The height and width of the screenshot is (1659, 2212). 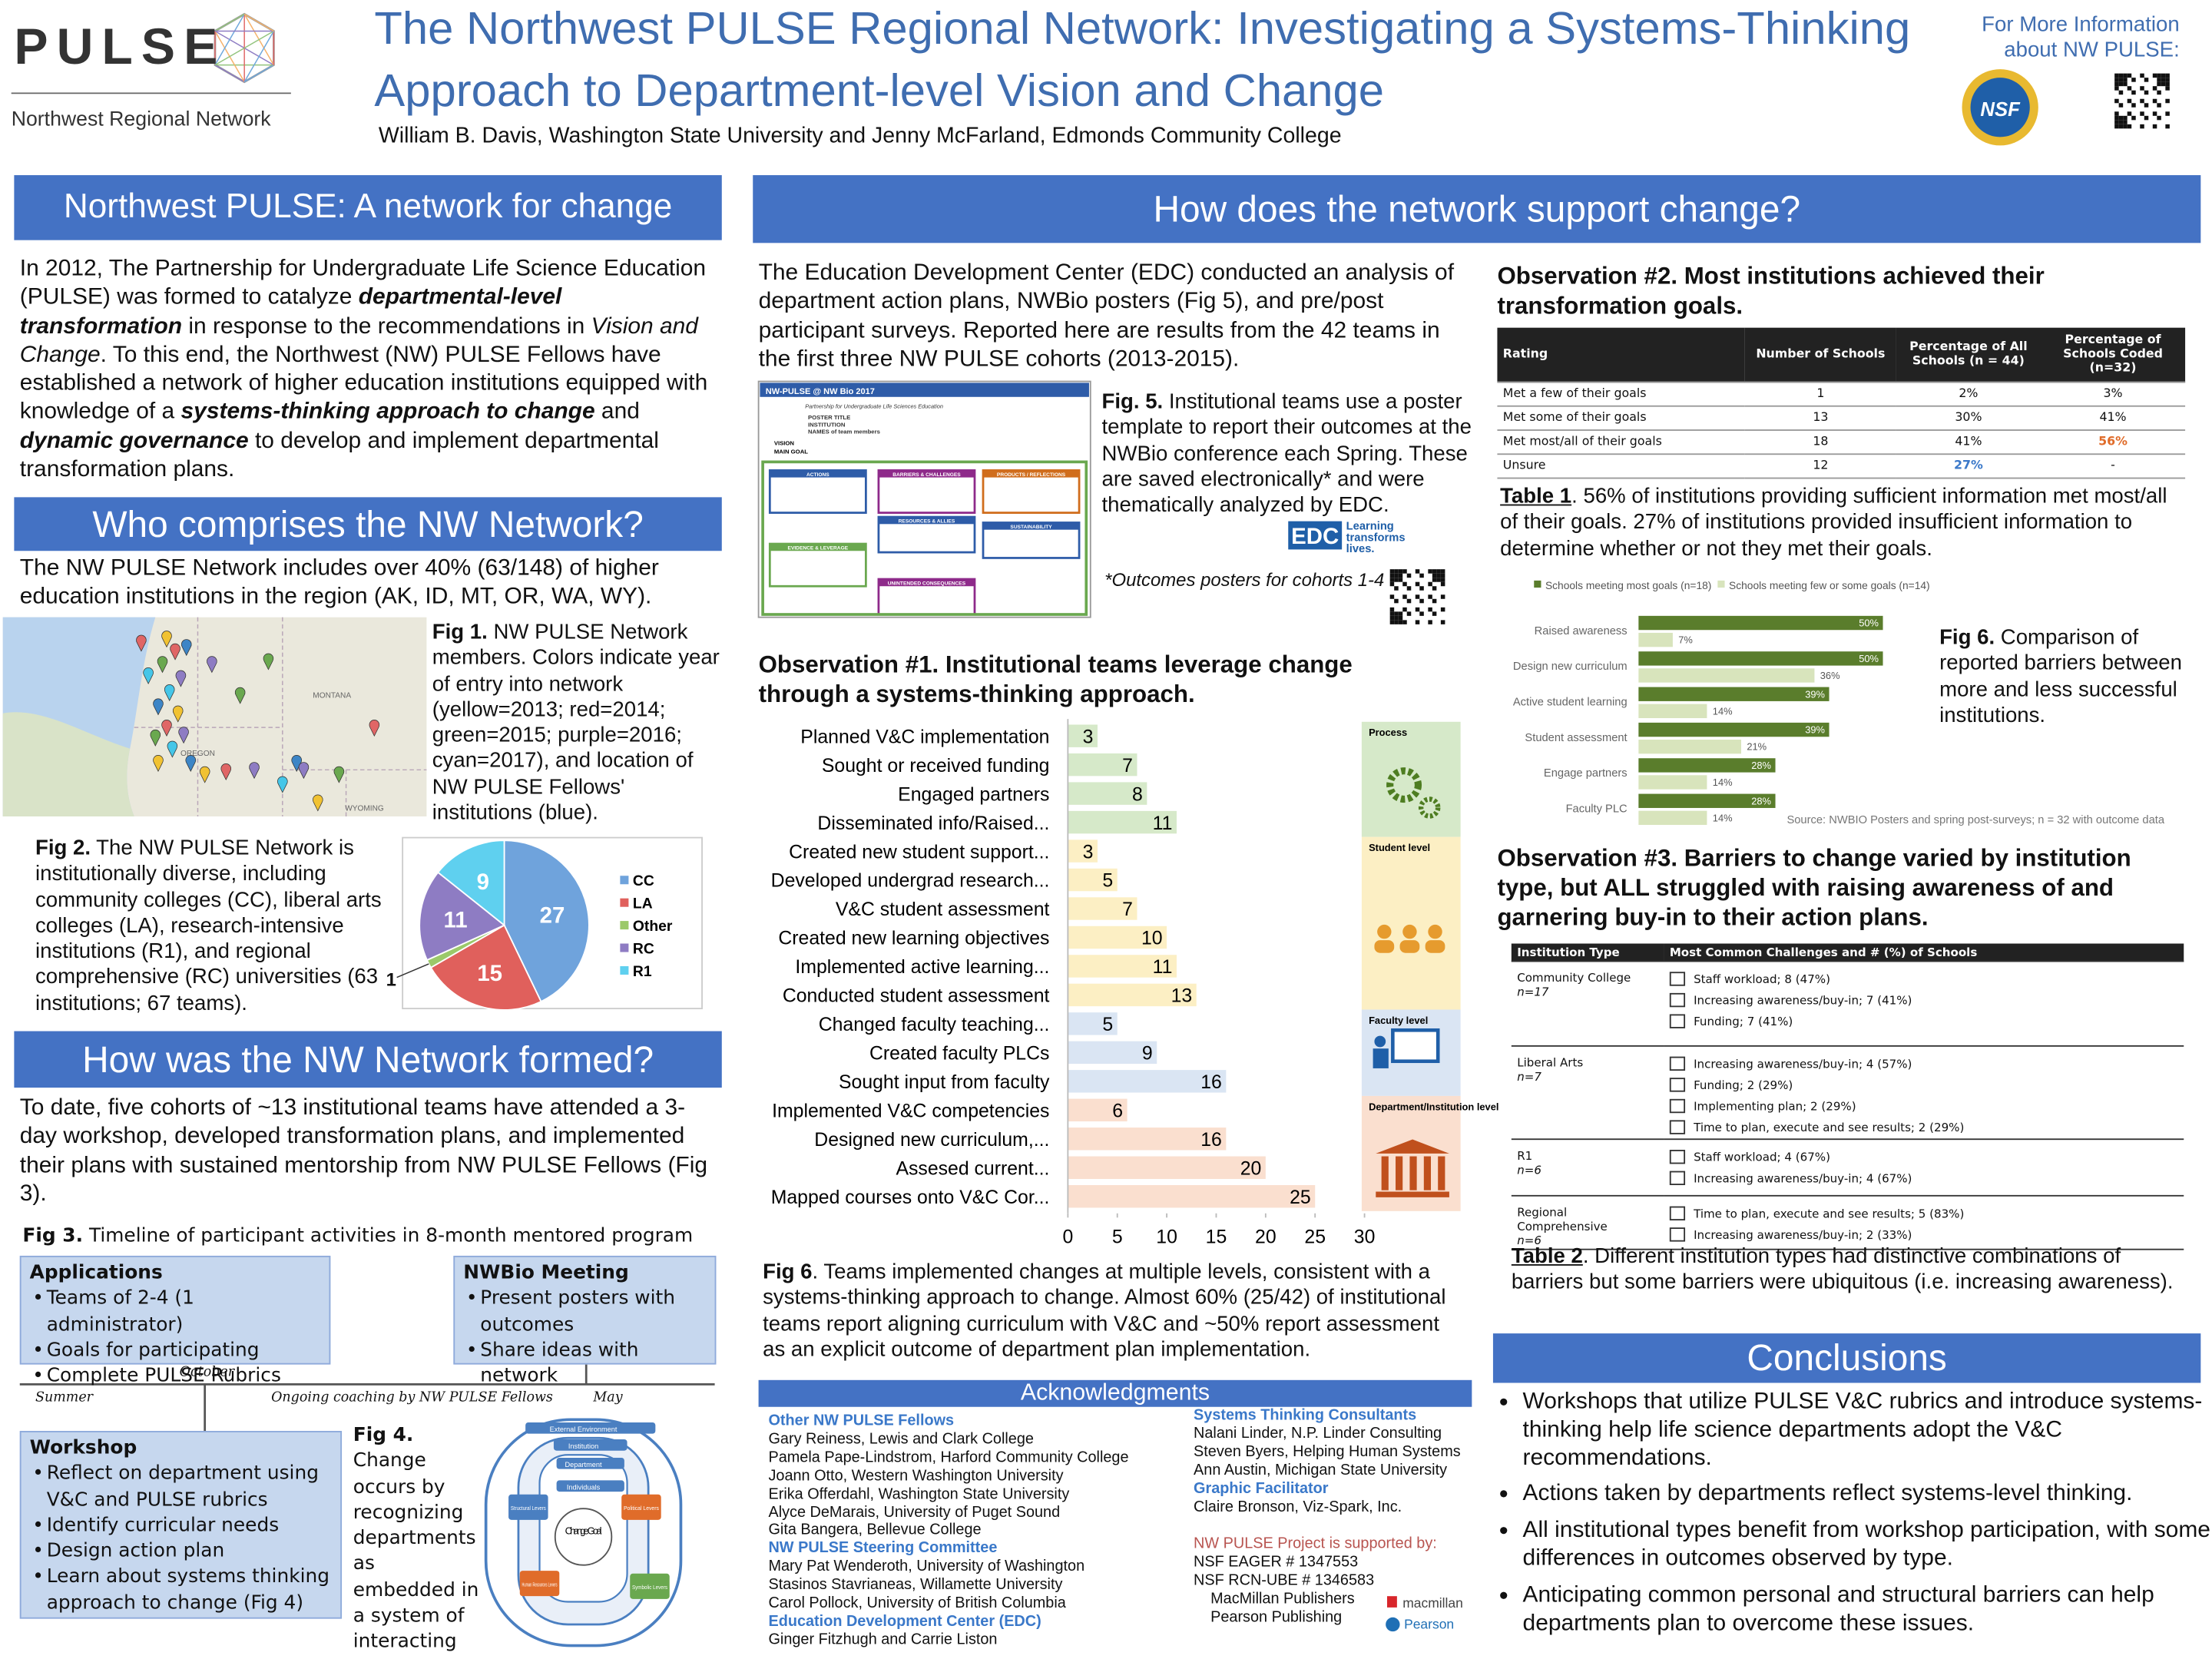 I want to click on caption-label: Table 2, so click(x=1547, y=1257).